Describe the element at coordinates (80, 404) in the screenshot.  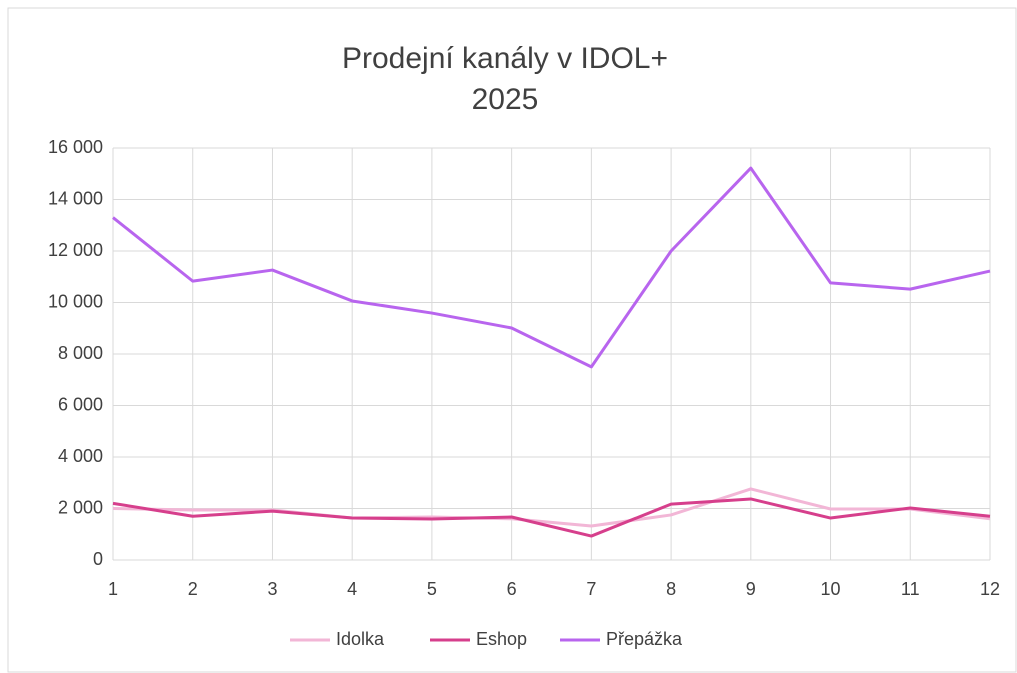
I see `y-tick-label: 6 000` at that location.